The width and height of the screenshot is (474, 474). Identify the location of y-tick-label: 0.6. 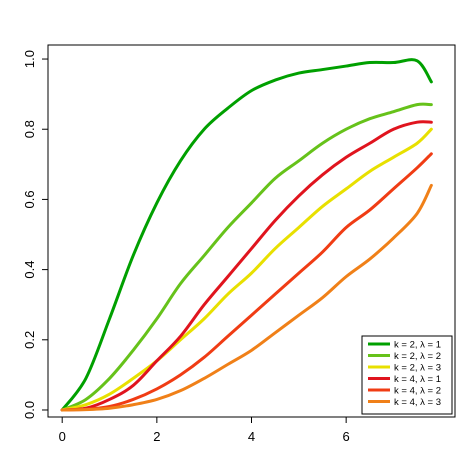
(29, 199).